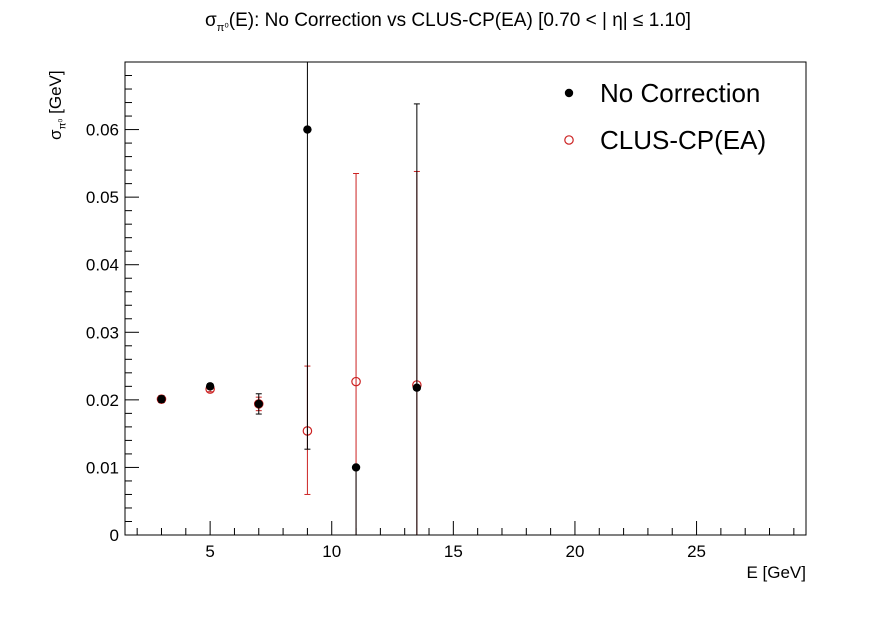 This screenshot has width=896, height=622. I want to click on legend-label: CLUS-CP(EA), so click(683, 140).